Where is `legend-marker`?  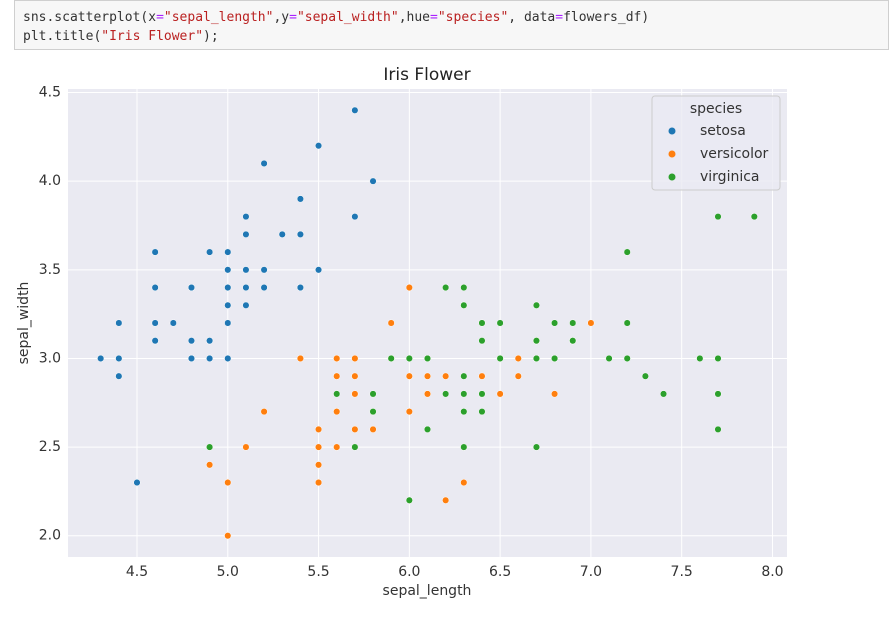 legend-marker is located at coordinates (672, 177).